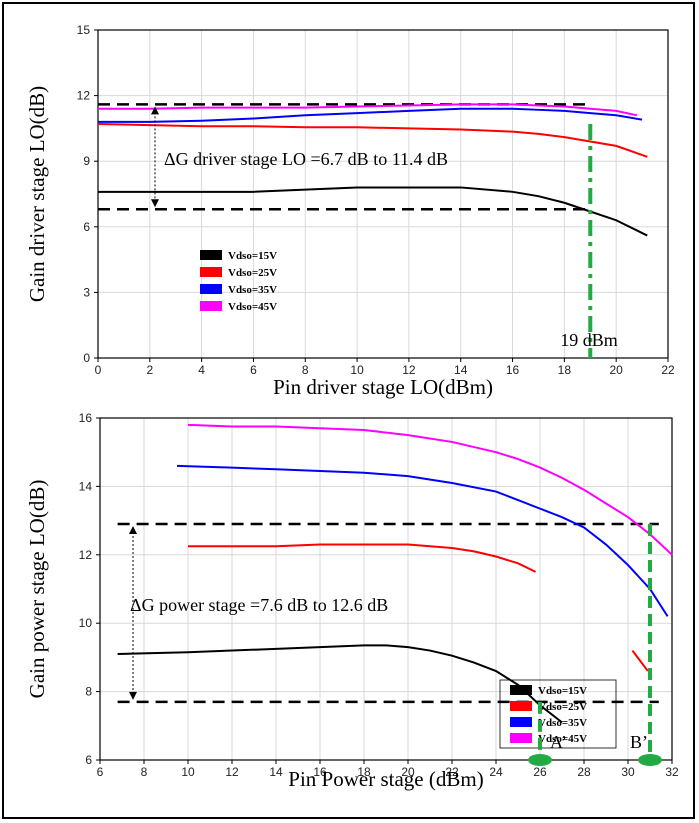 This screenshot has height=823, width=699. I want to click on chart1-x-tick-label: 8, so click(305, 370).